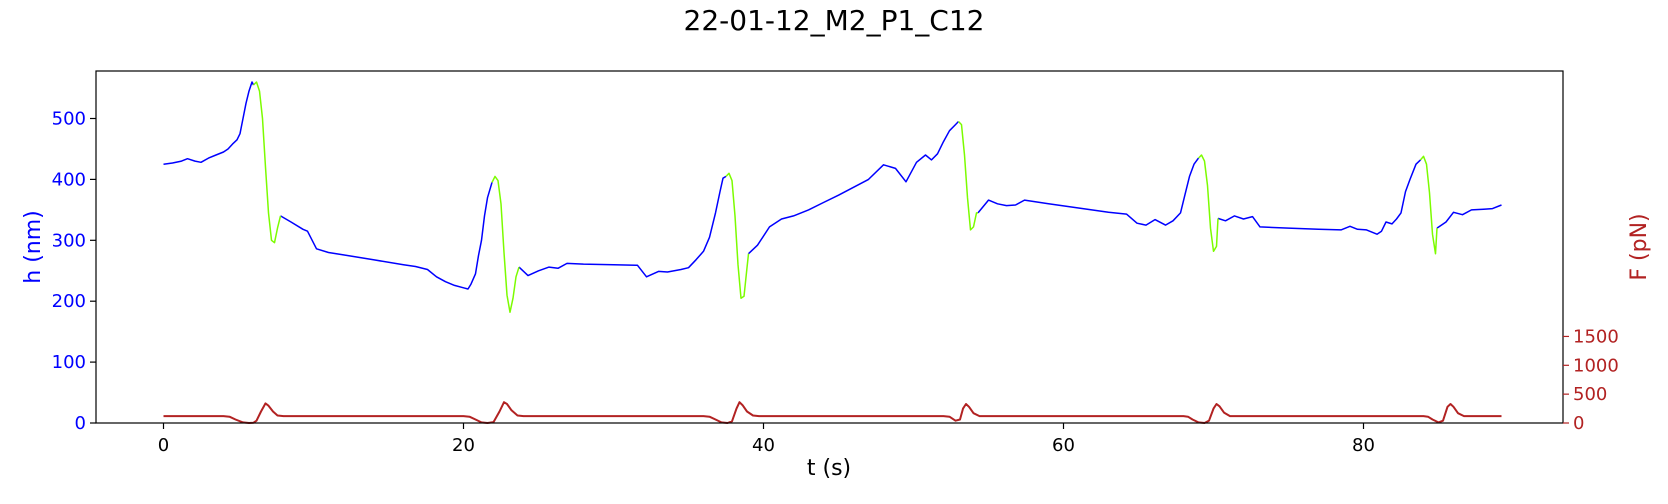 This screenshot has width=1668, height=504. What do you see at coordinates (834, 20) in the screenshot?
I see `chart-title: 22-01-12_M2_P1_C12` at bounding box center [834, 20].